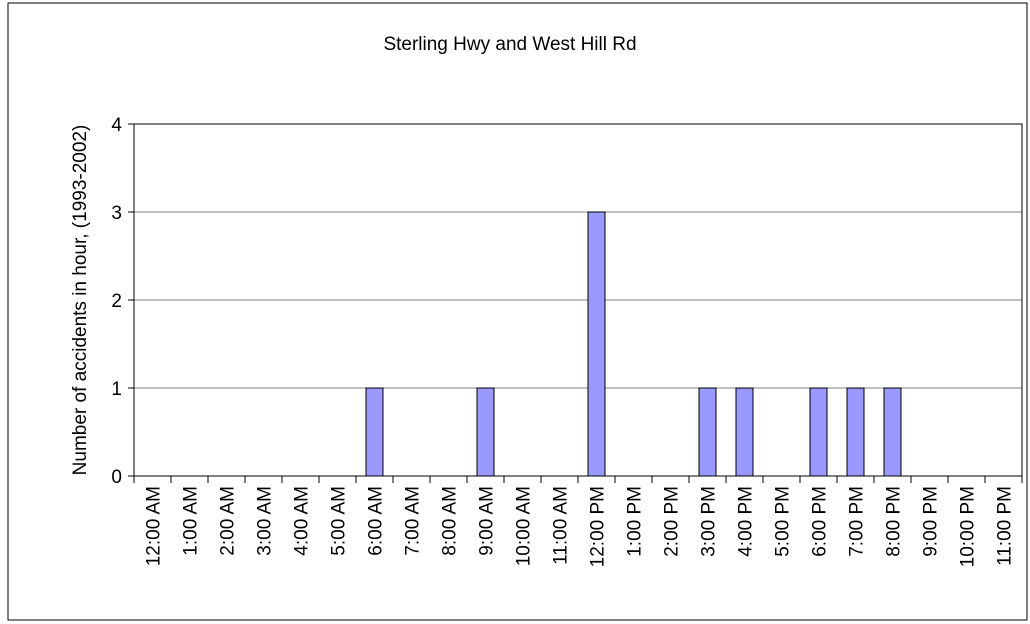  Describe the element at coordinates (376, 521) in the screenshot. I see `x-tick-label: 6:00 AM` at that location.